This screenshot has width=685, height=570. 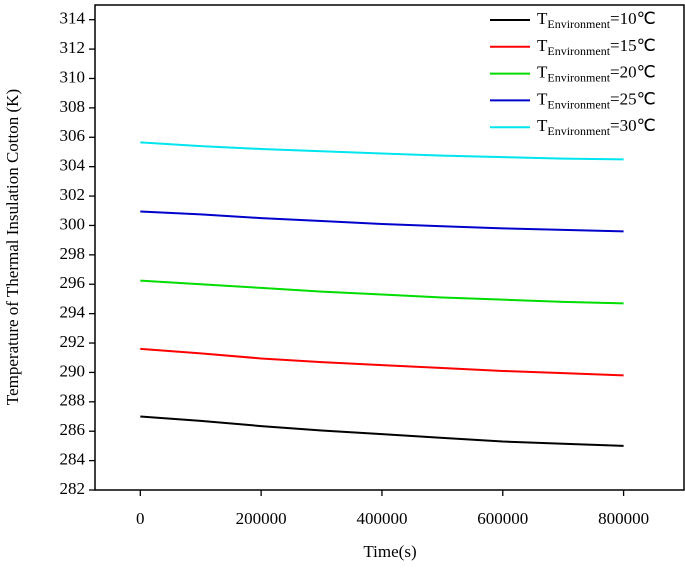 What do you see at coordinates (596, 127) in the screenshot?
I see `legend-label: TEnvironment=30℃` at bounding box center [596, 127].